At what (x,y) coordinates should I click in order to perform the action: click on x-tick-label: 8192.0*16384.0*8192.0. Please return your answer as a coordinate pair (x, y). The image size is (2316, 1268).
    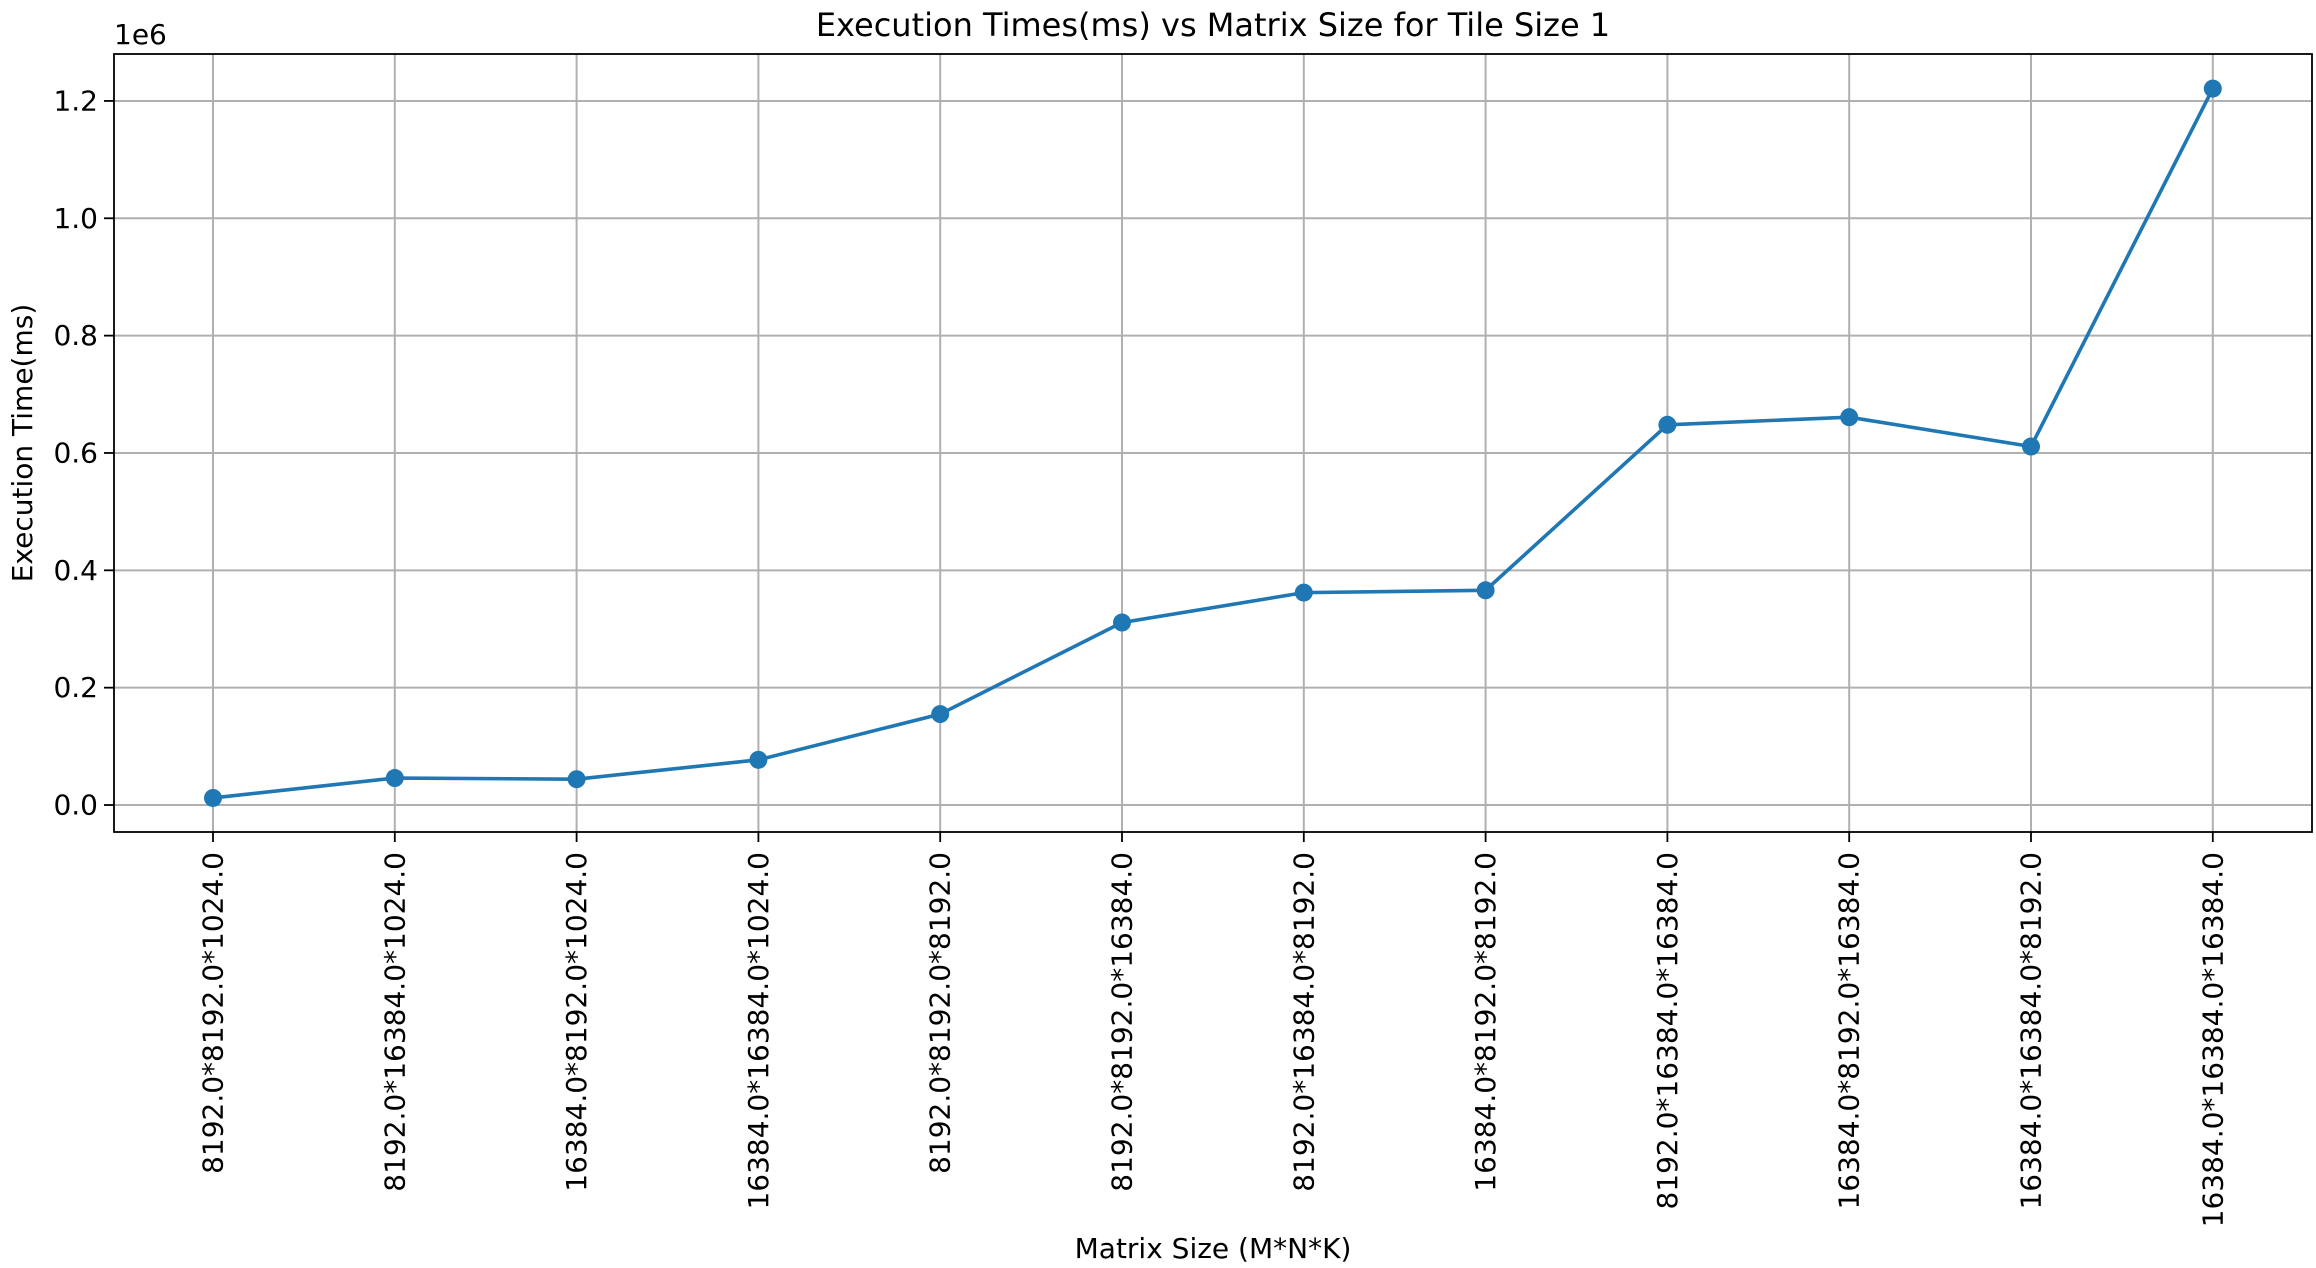
    Looking at the image, I should click on (1303, 1022).